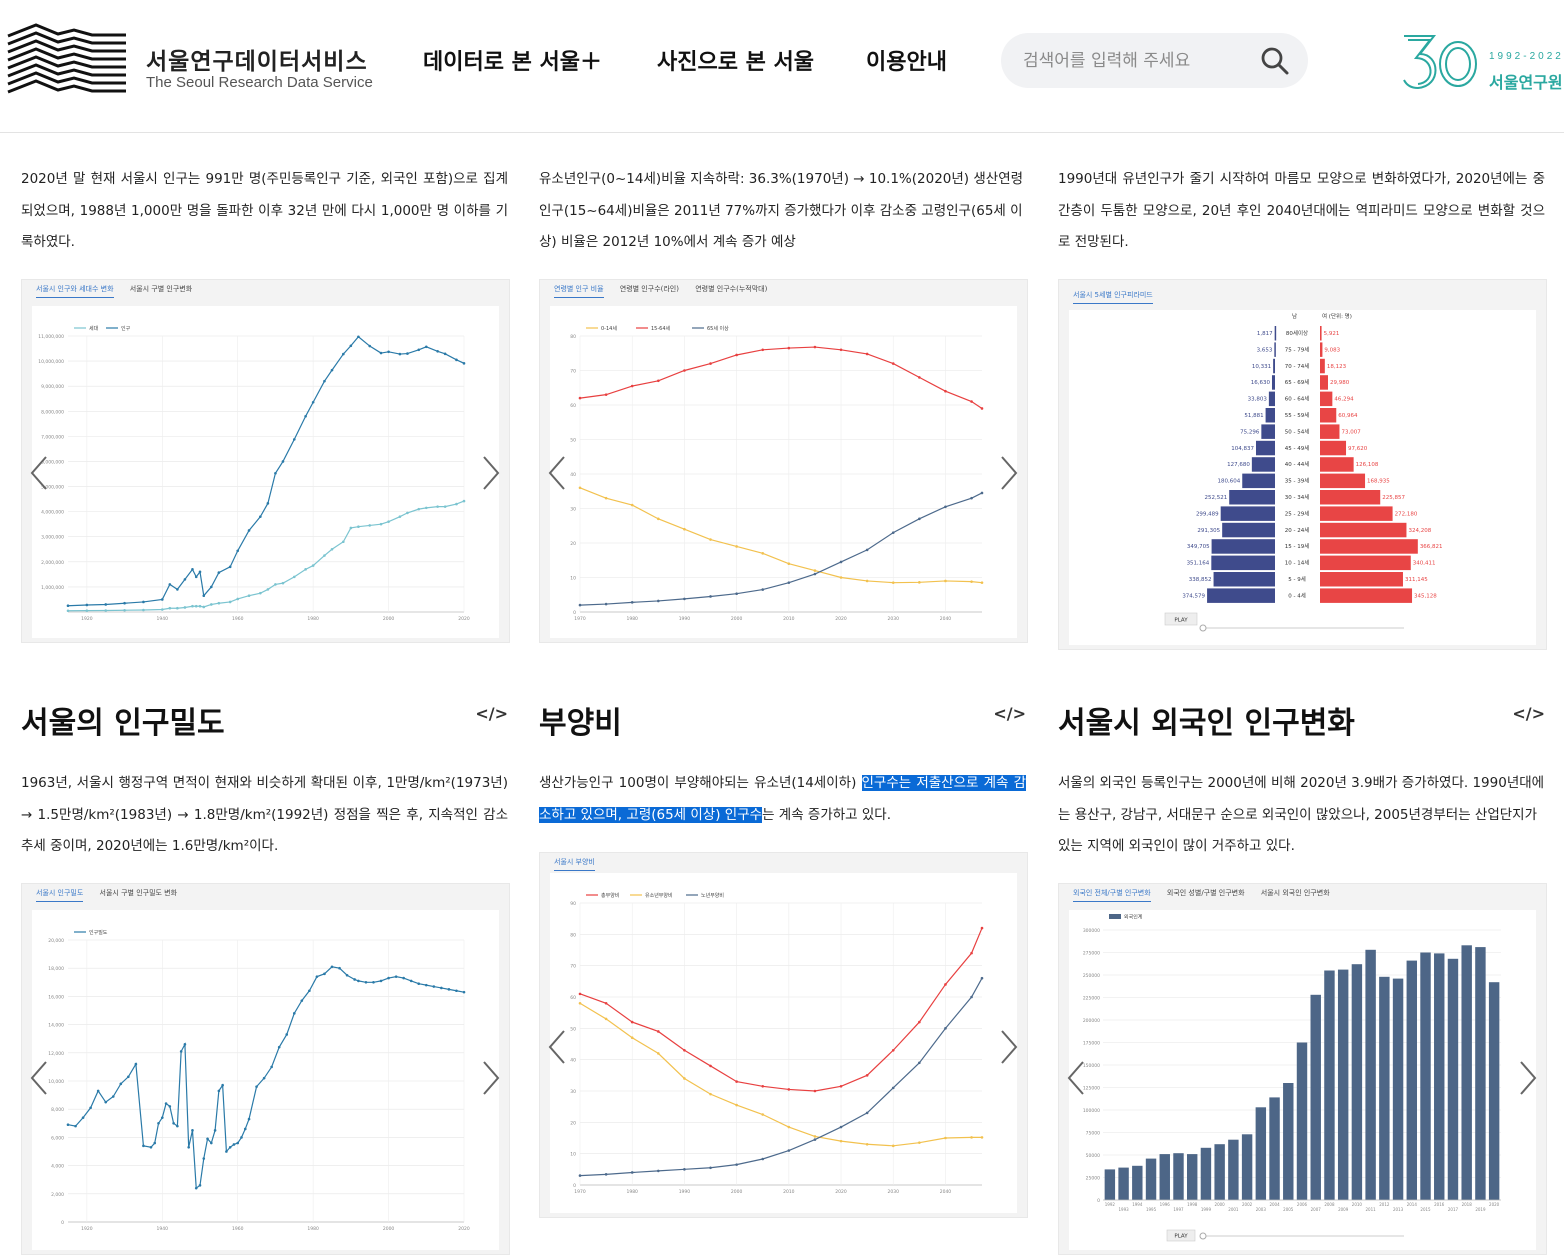  What do you see at coordinates (1297, 595) in the screenshot?
I see `age-group-label: 0 - 4세` at bounding box center [1297, 595].